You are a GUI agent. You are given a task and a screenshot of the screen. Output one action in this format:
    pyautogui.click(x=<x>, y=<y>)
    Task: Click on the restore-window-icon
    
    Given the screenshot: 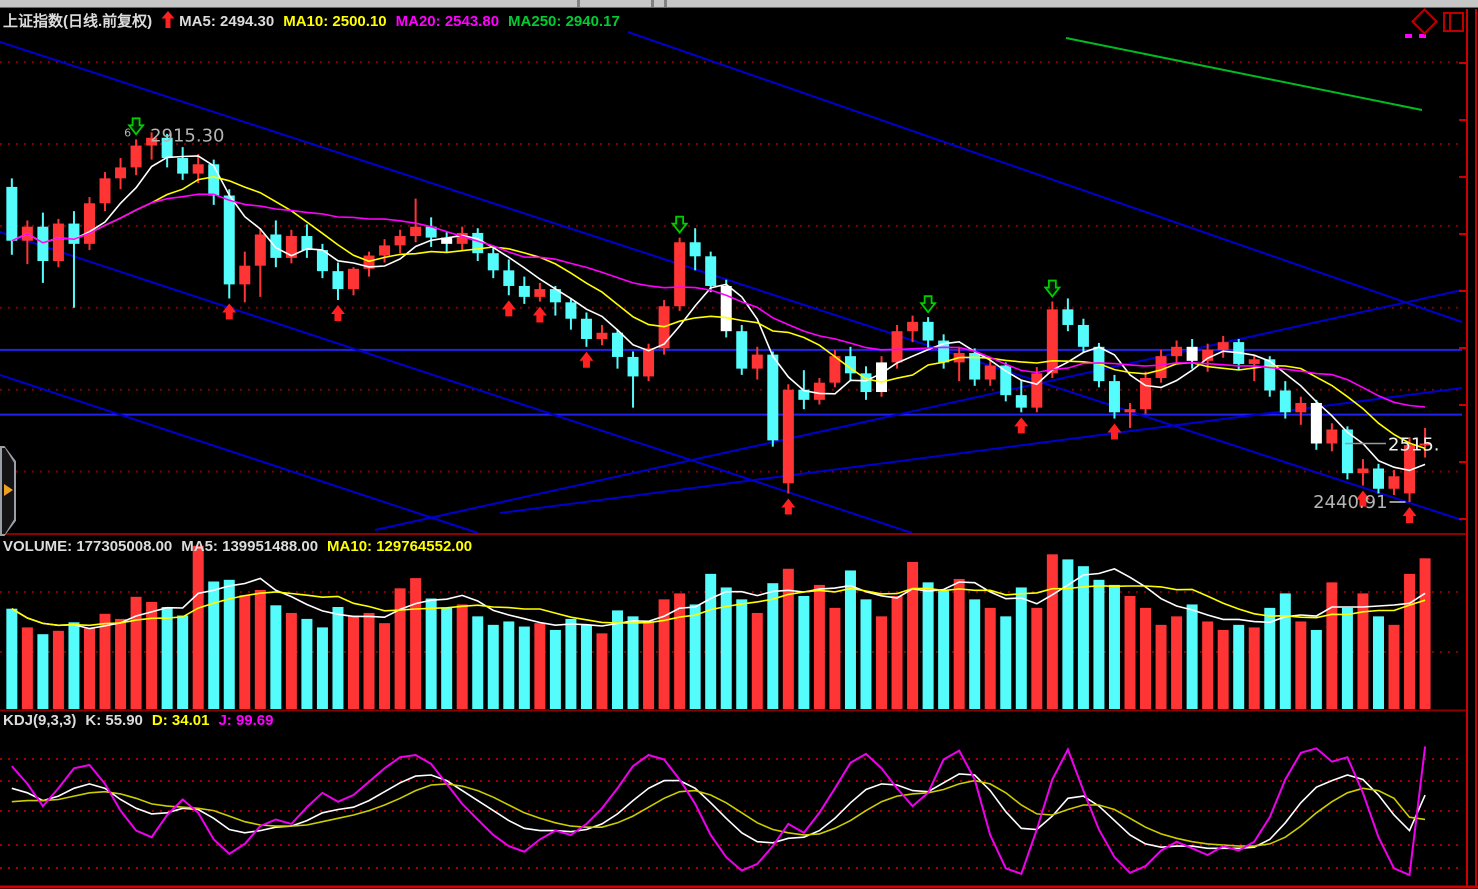 What is the action you would take?
    pyautogui.click(x=1453, y=22)
    